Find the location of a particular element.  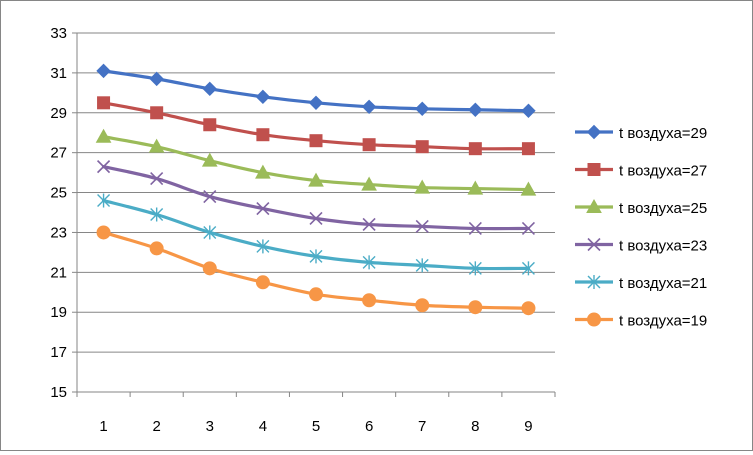

x-tick-label: 3 is located at coordinates (210, 426).